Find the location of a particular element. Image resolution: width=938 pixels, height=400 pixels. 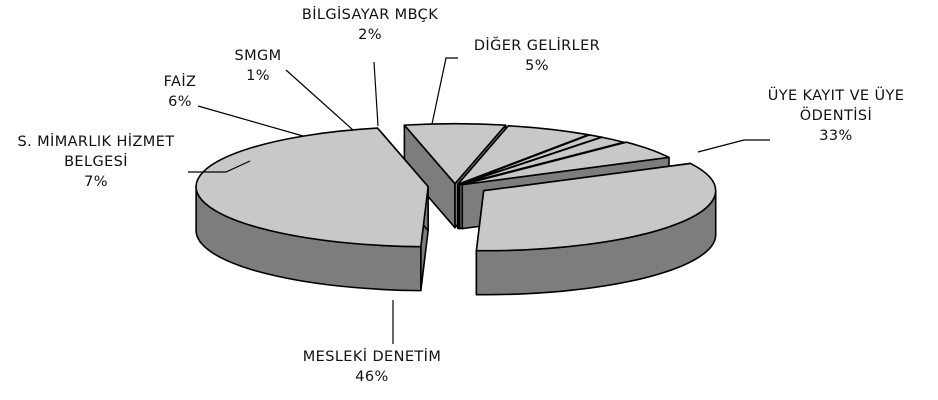

label-text: S. MİMARLIK HİZMET is located at coordinates (95, 141).